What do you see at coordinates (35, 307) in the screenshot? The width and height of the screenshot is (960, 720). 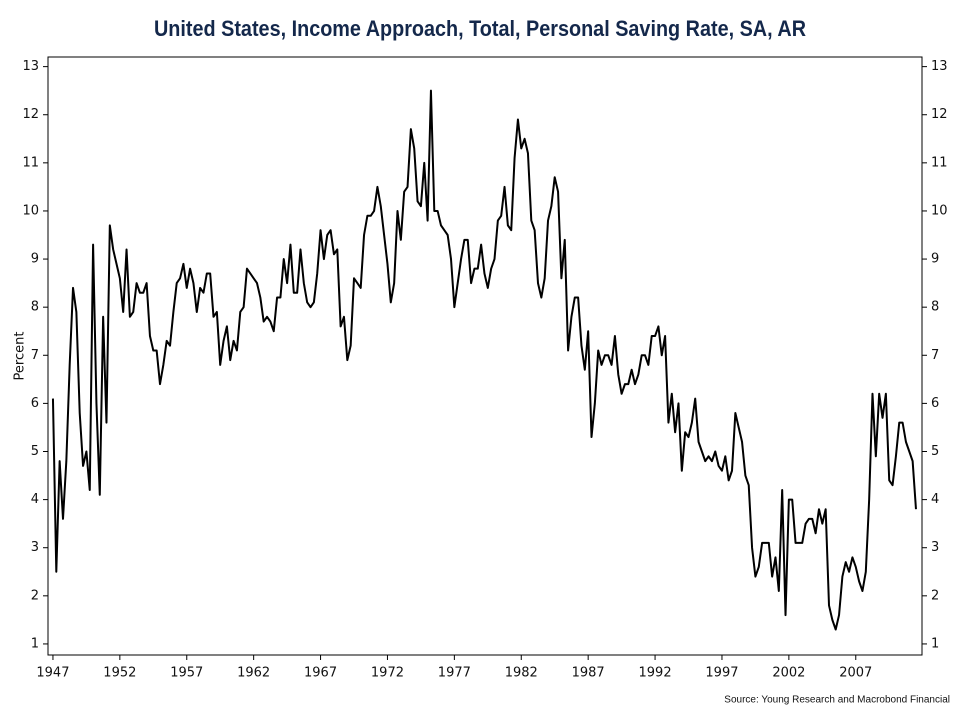 I see `y-tick-label: 8` at bounding box center [35, 307].